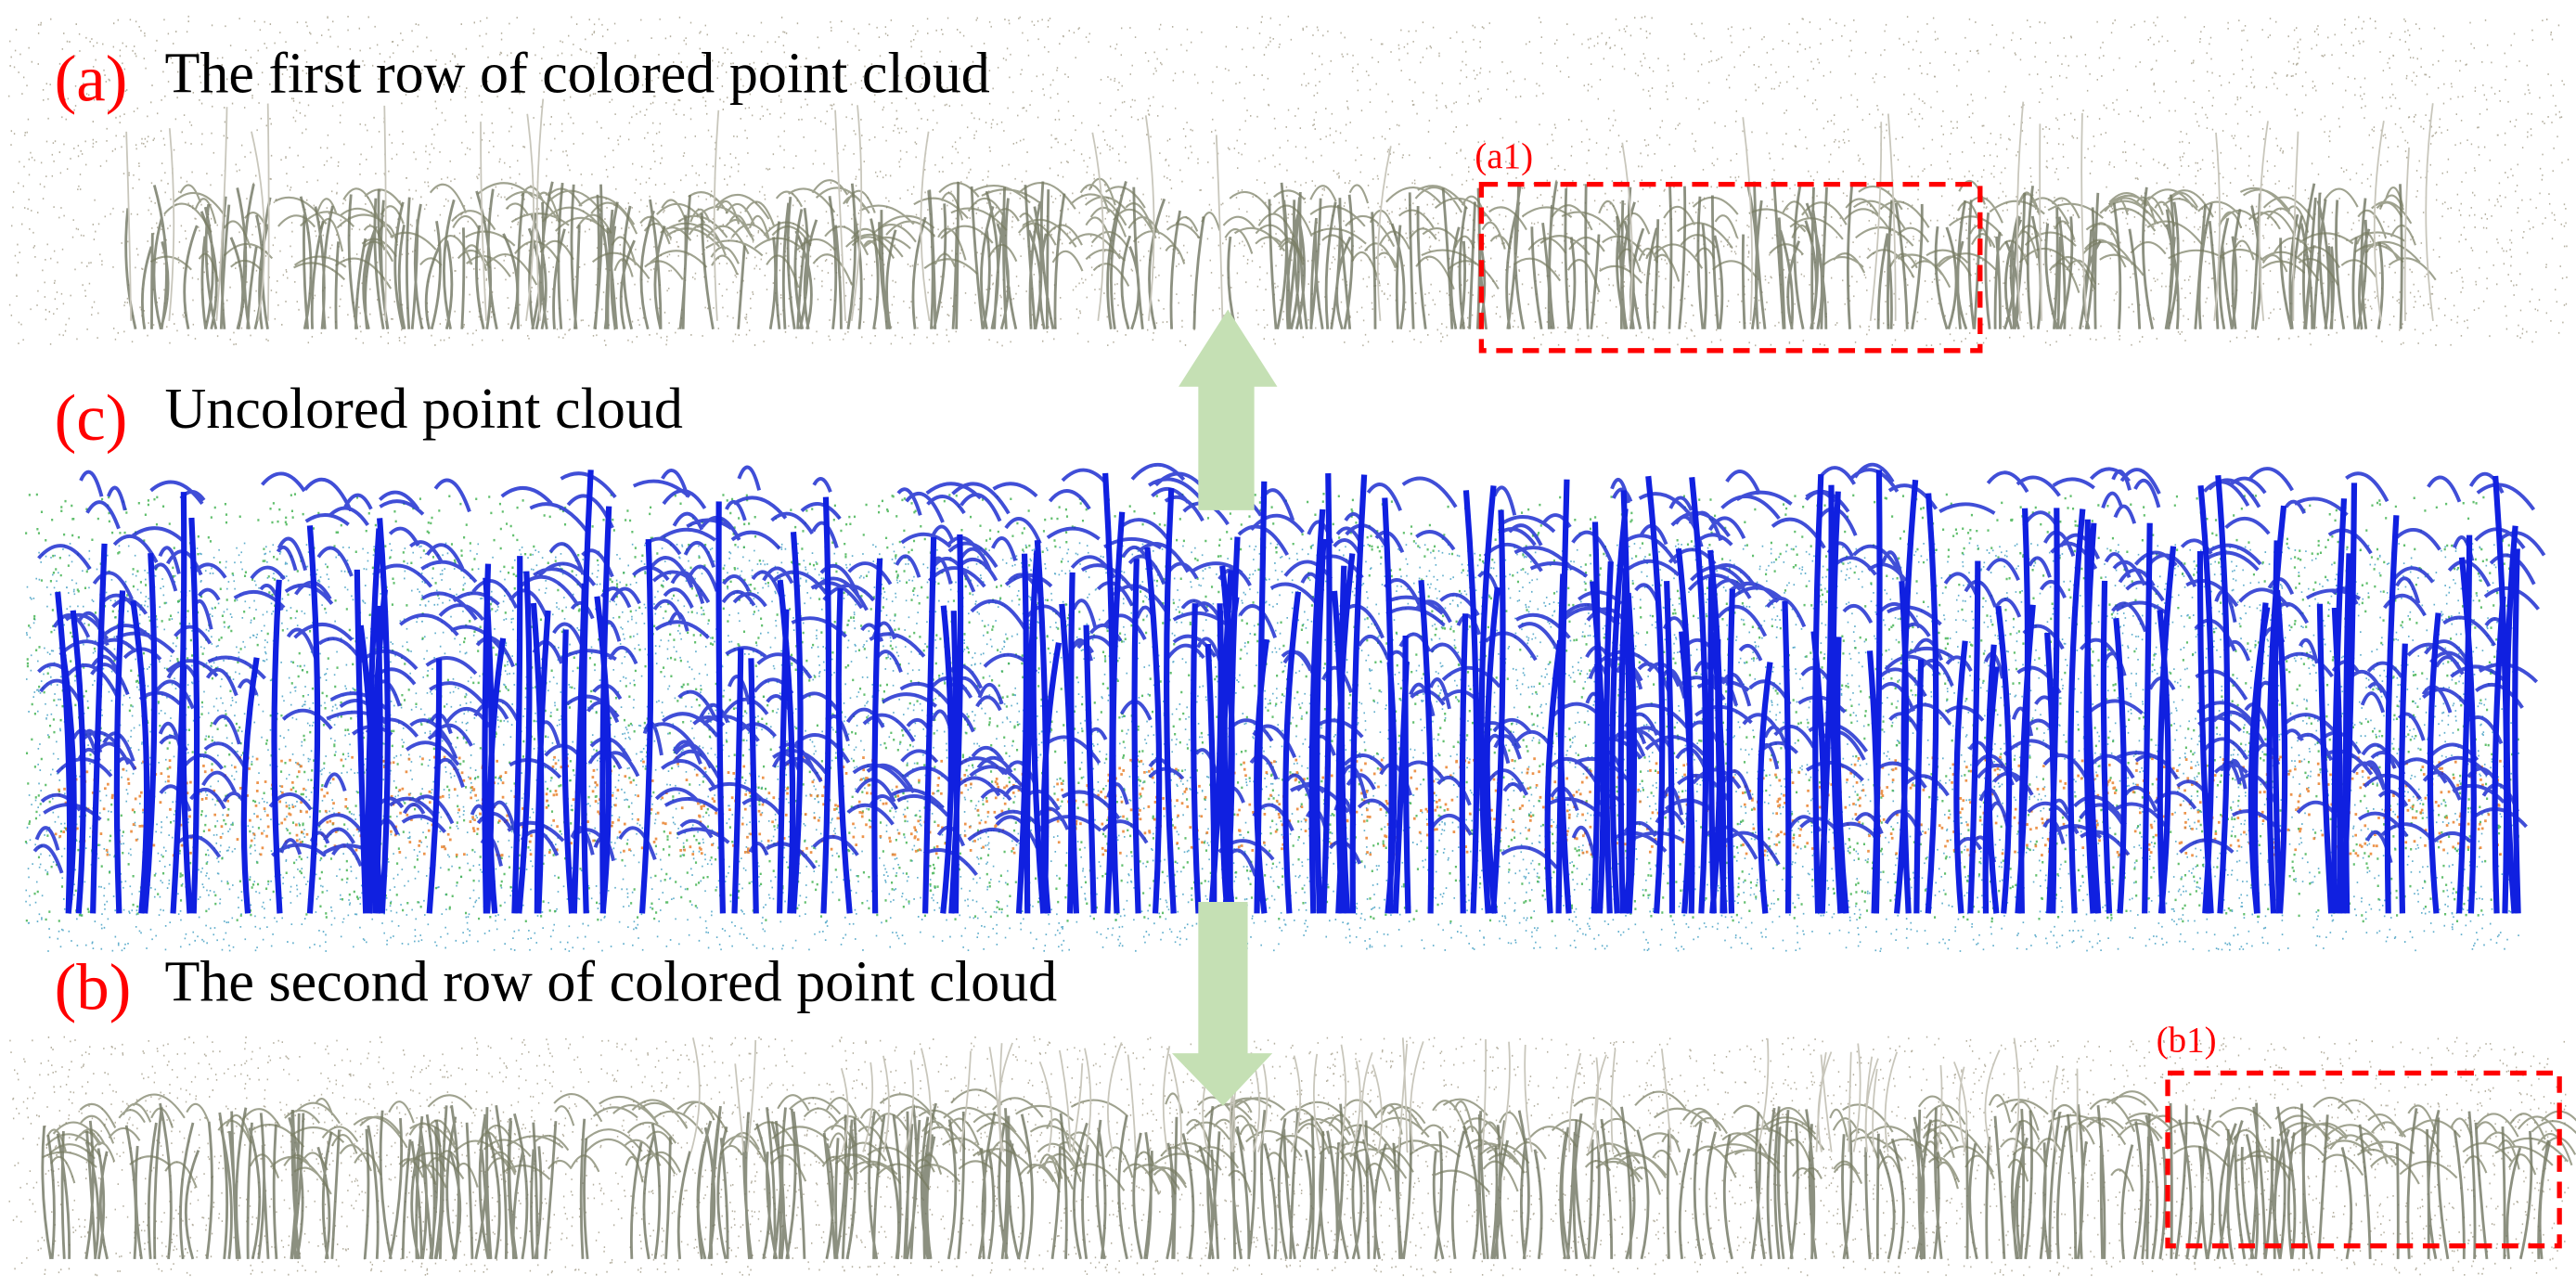  I want to click on stalks, so click(1296, 1181).